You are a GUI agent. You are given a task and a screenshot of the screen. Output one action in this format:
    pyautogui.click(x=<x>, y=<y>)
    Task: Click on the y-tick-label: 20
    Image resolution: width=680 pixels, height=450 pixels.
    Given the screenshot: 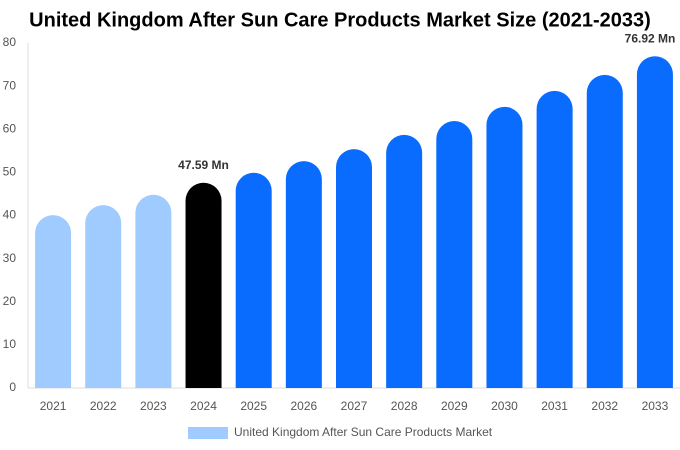 What is the action you would take?
    pyautogui.click(x=10, y=301)
    